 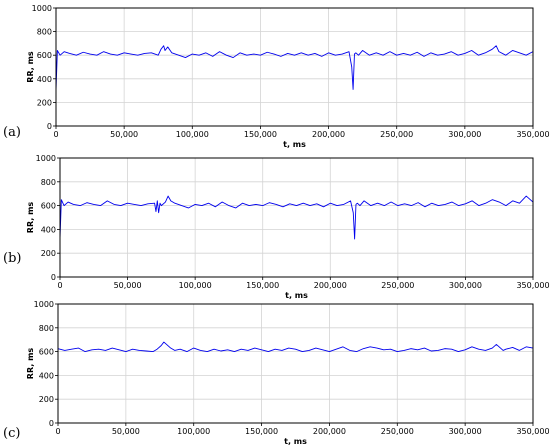 I want to click on panel-label: (b), so click(x=12, y=258).